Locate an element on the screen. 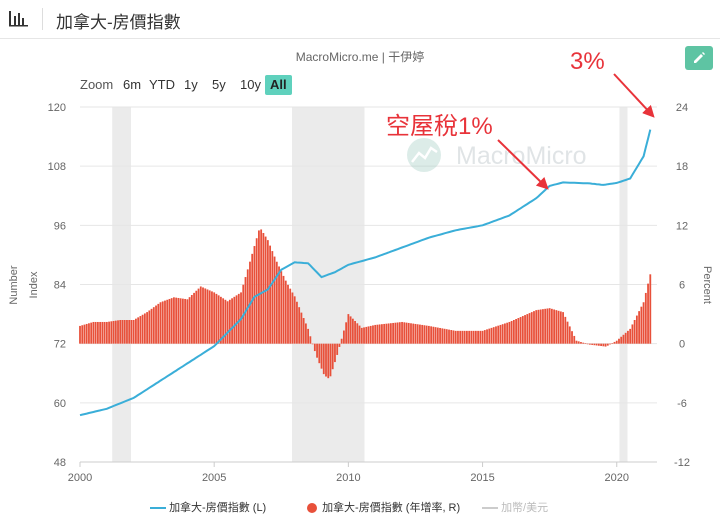 This screenshot has height=525, width=720. legend-item-bars: 加拿大-房價指數 (年增率, R) is located at coordinates (382, 508).